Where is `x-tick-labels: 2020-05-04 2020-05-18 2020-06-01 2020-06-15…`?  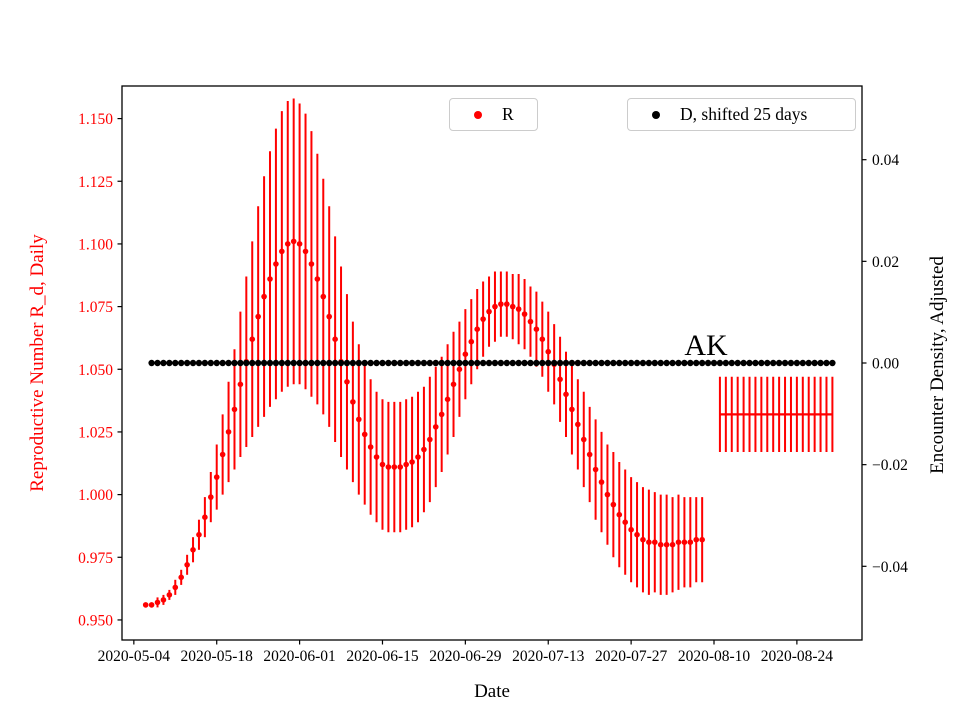 x-tick-labels: 2020-05-04 2020-05-18 2020-06-01 2020-06-15… is located at coordinates (466, 656).